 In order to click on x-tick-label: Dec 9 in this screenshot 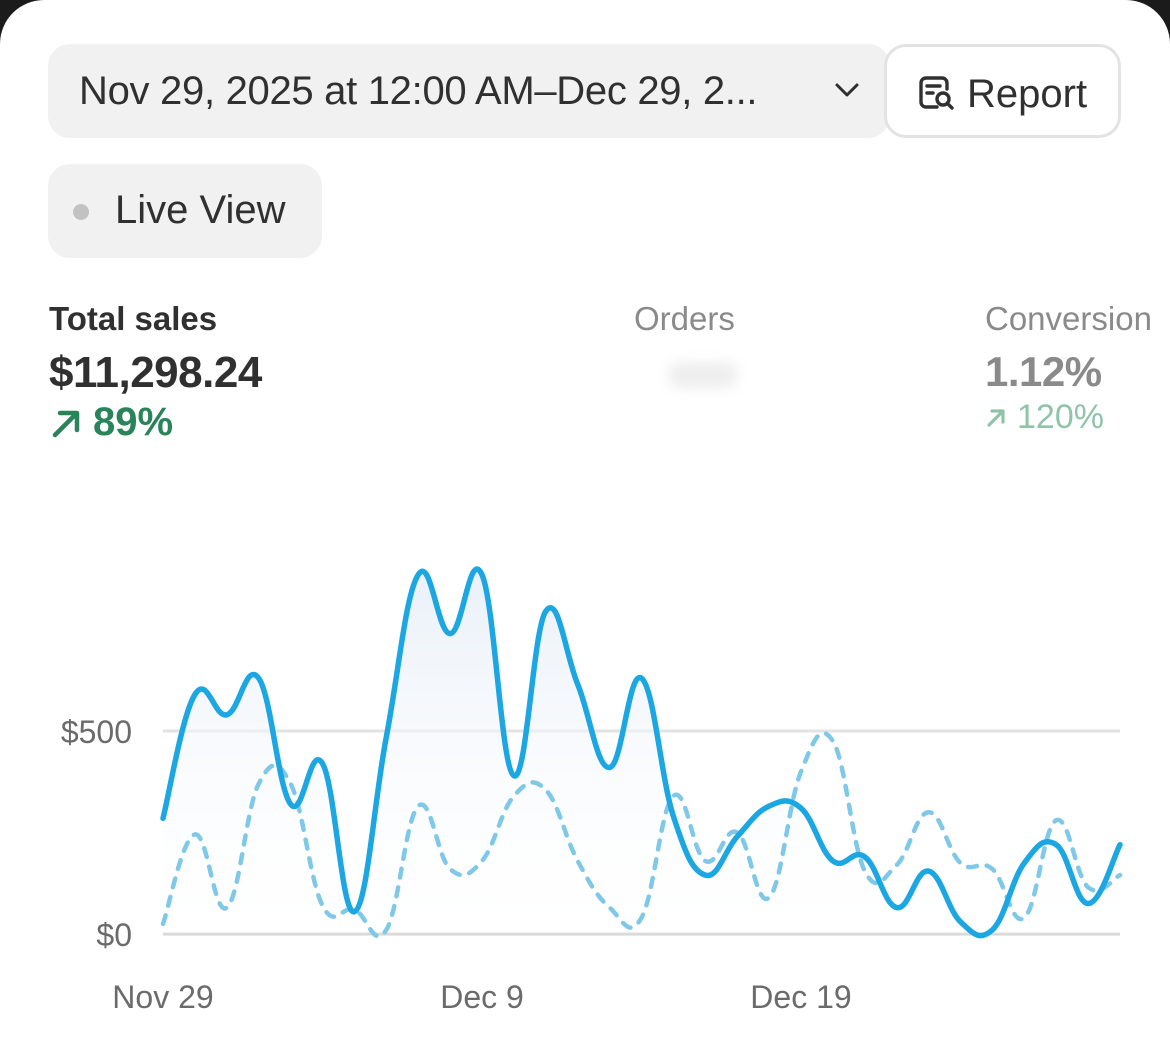, I will do `click(482, 997)`.